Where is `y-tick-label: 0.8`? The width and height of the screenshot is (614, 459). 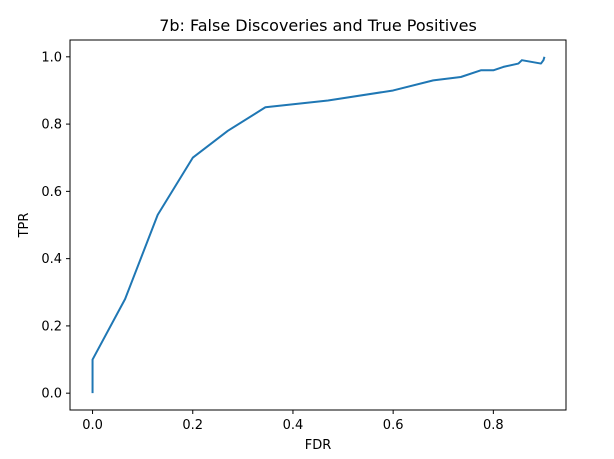
y-tick-label: 0.8 is located at coordinates (51, 125).